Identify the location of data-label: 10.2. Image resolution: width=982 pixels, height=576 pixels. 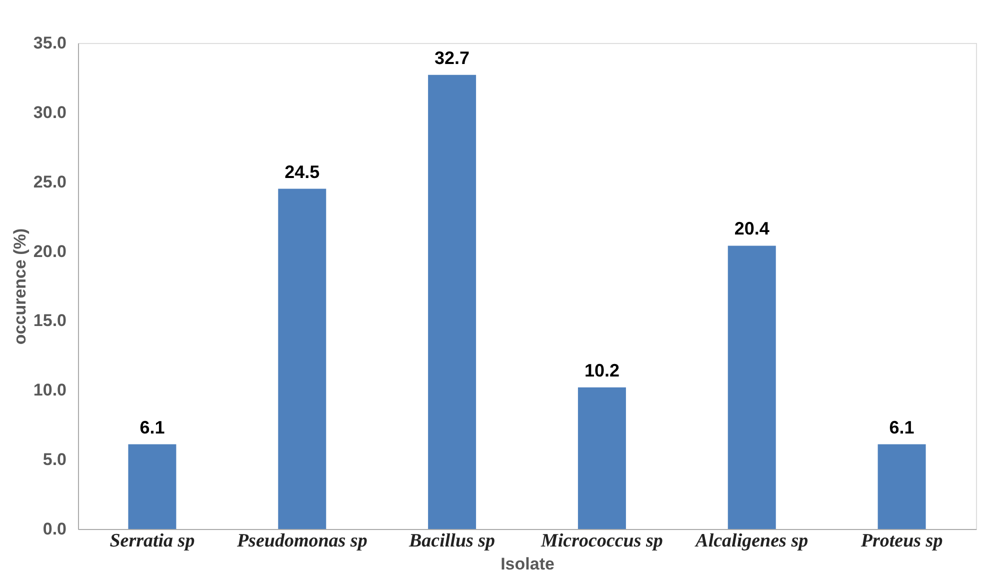
(602, 370).